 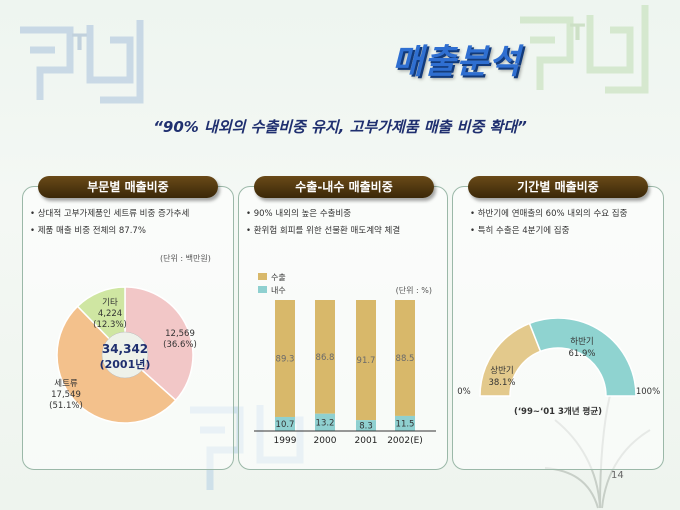 I want to click on export-panel-header: 수출-내수 매출비중, so click(x=344, y=187).